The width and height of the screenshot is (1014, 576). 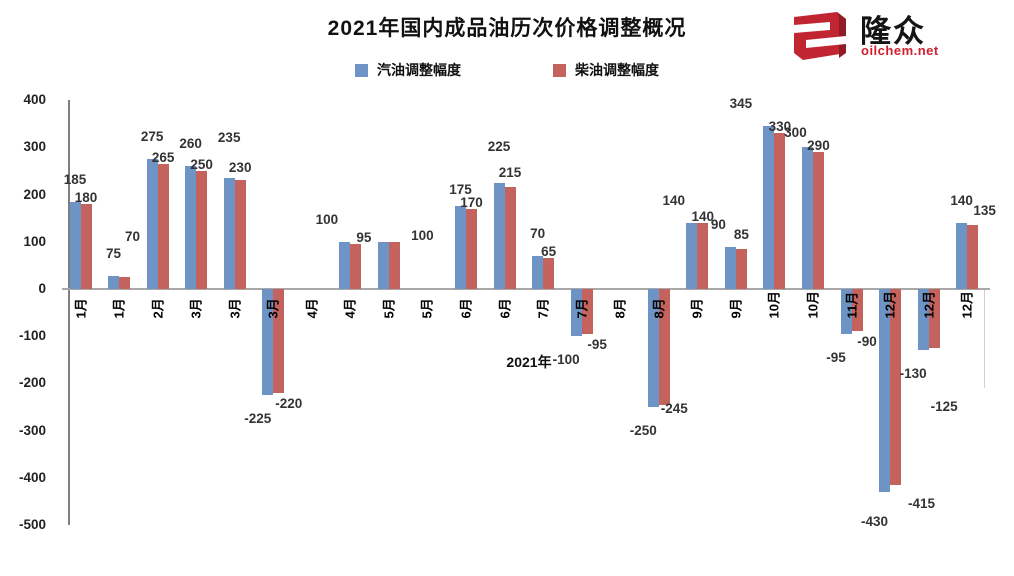 I want to click on x-axis-label: 9月, so click(x=736, y=308).